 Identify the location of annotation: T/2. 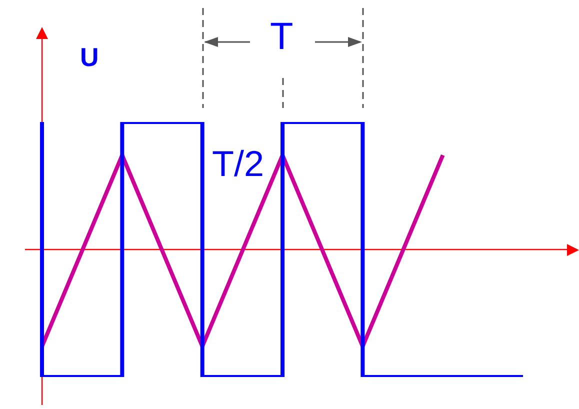
(238, 163).